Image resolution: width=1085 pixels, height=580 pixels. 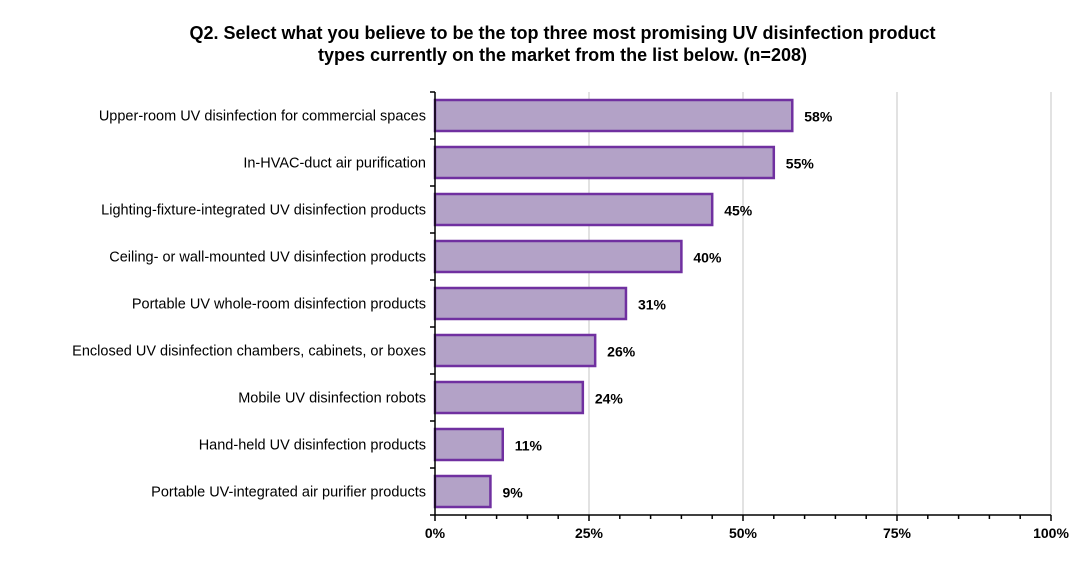 What do you see at coordinates (529, 446) in the screenshot?
I see `data-label-7: 11%` at bounding box center [529, 446].